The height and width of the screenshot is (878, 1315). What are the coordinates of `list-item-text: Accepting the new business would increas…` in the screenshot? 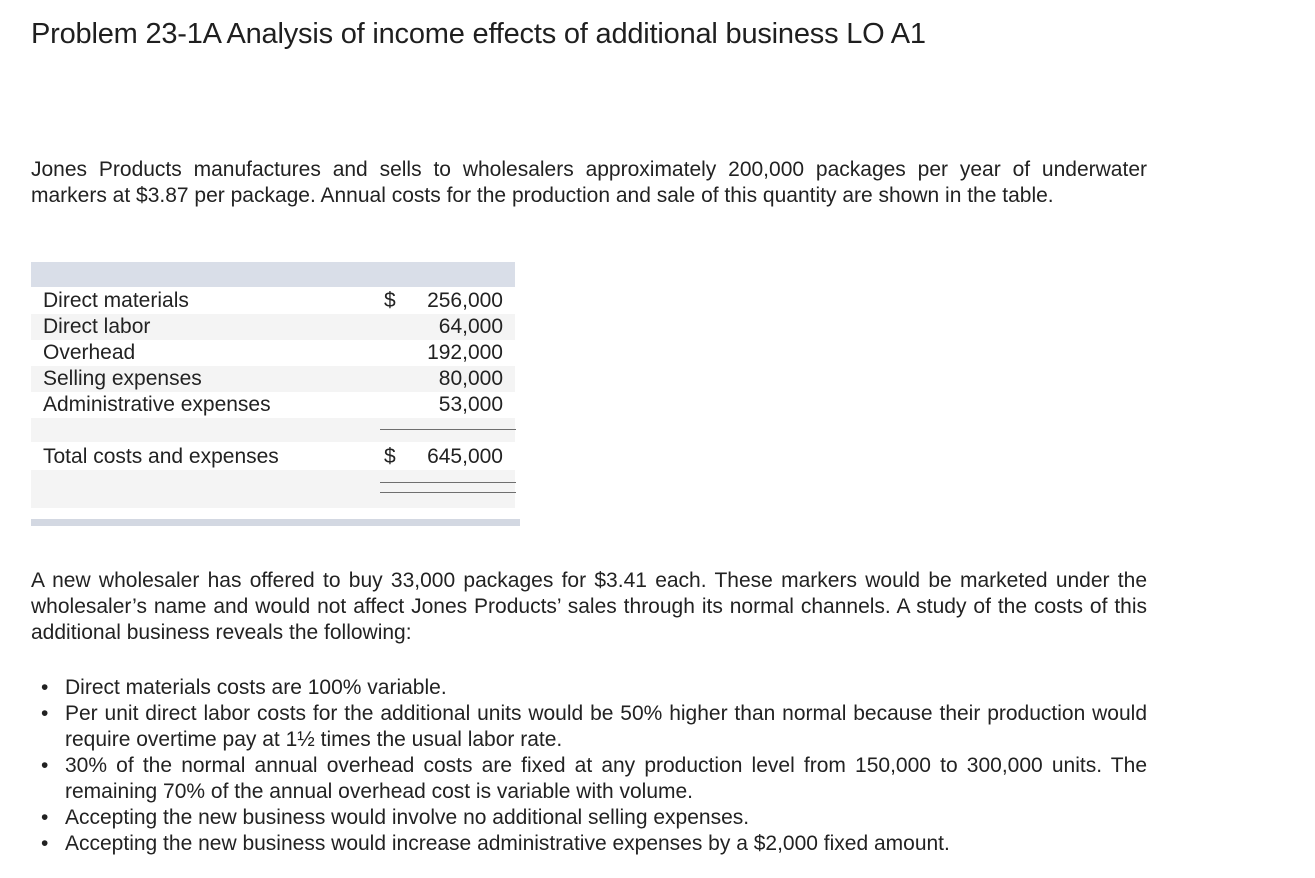 It's located at (507, 843).